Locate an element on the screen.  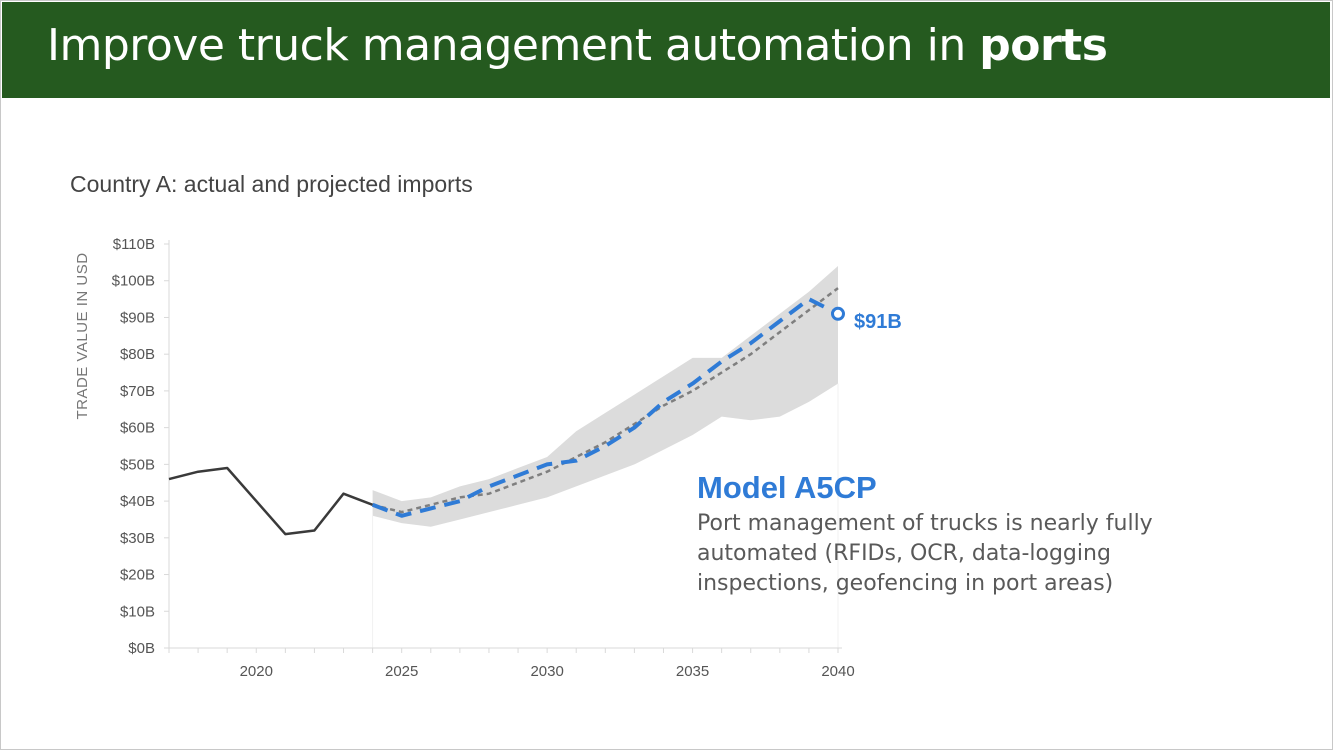
baseline-projection-line is located at coordinates (605, 400).